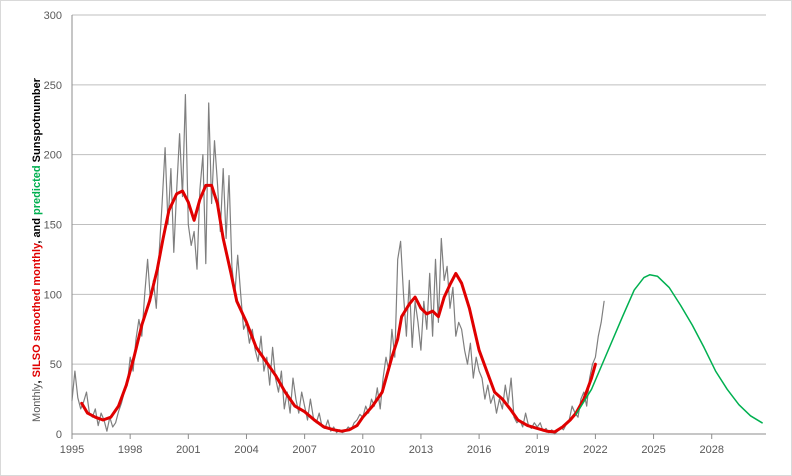 This screenshot has height=476, width=792. Describe the element at coordinates (53, 295) in the screenshot. I see `y-tick-label: 100` at that location.